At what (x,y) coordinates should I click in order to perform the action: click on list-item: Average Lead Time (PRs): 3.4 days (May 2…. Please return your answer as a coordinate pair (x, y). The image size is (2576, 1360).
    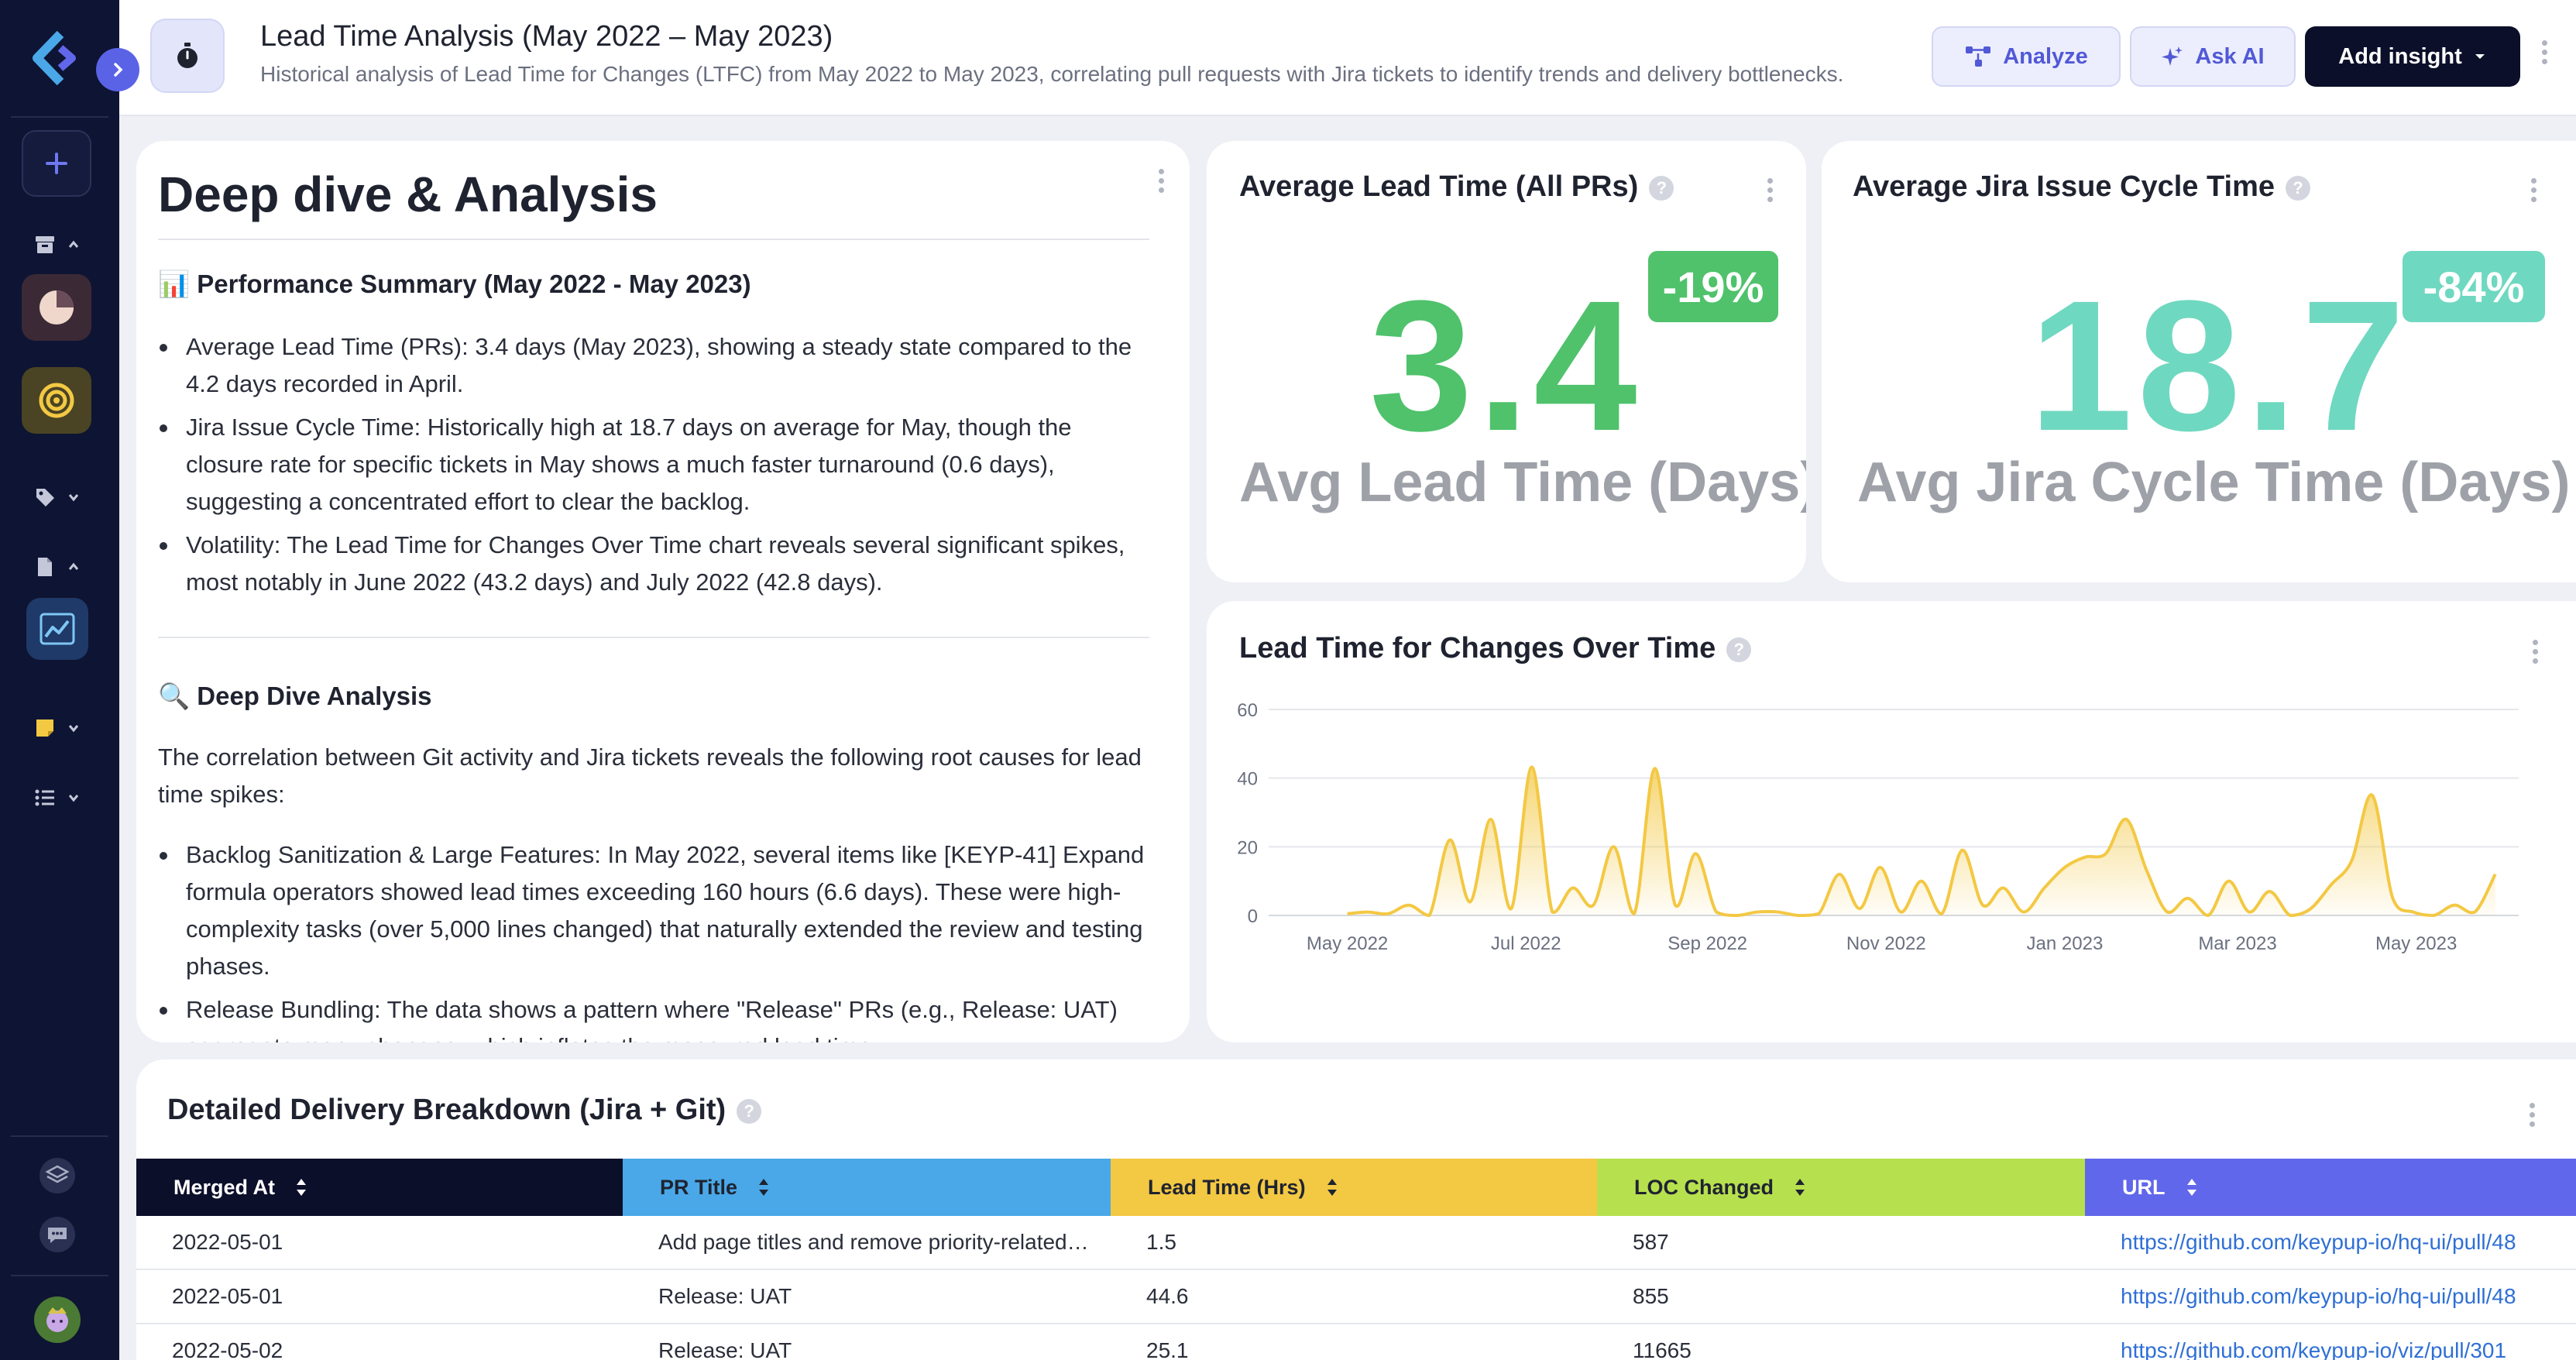
    Looking at the image, I should click on (657, 365).